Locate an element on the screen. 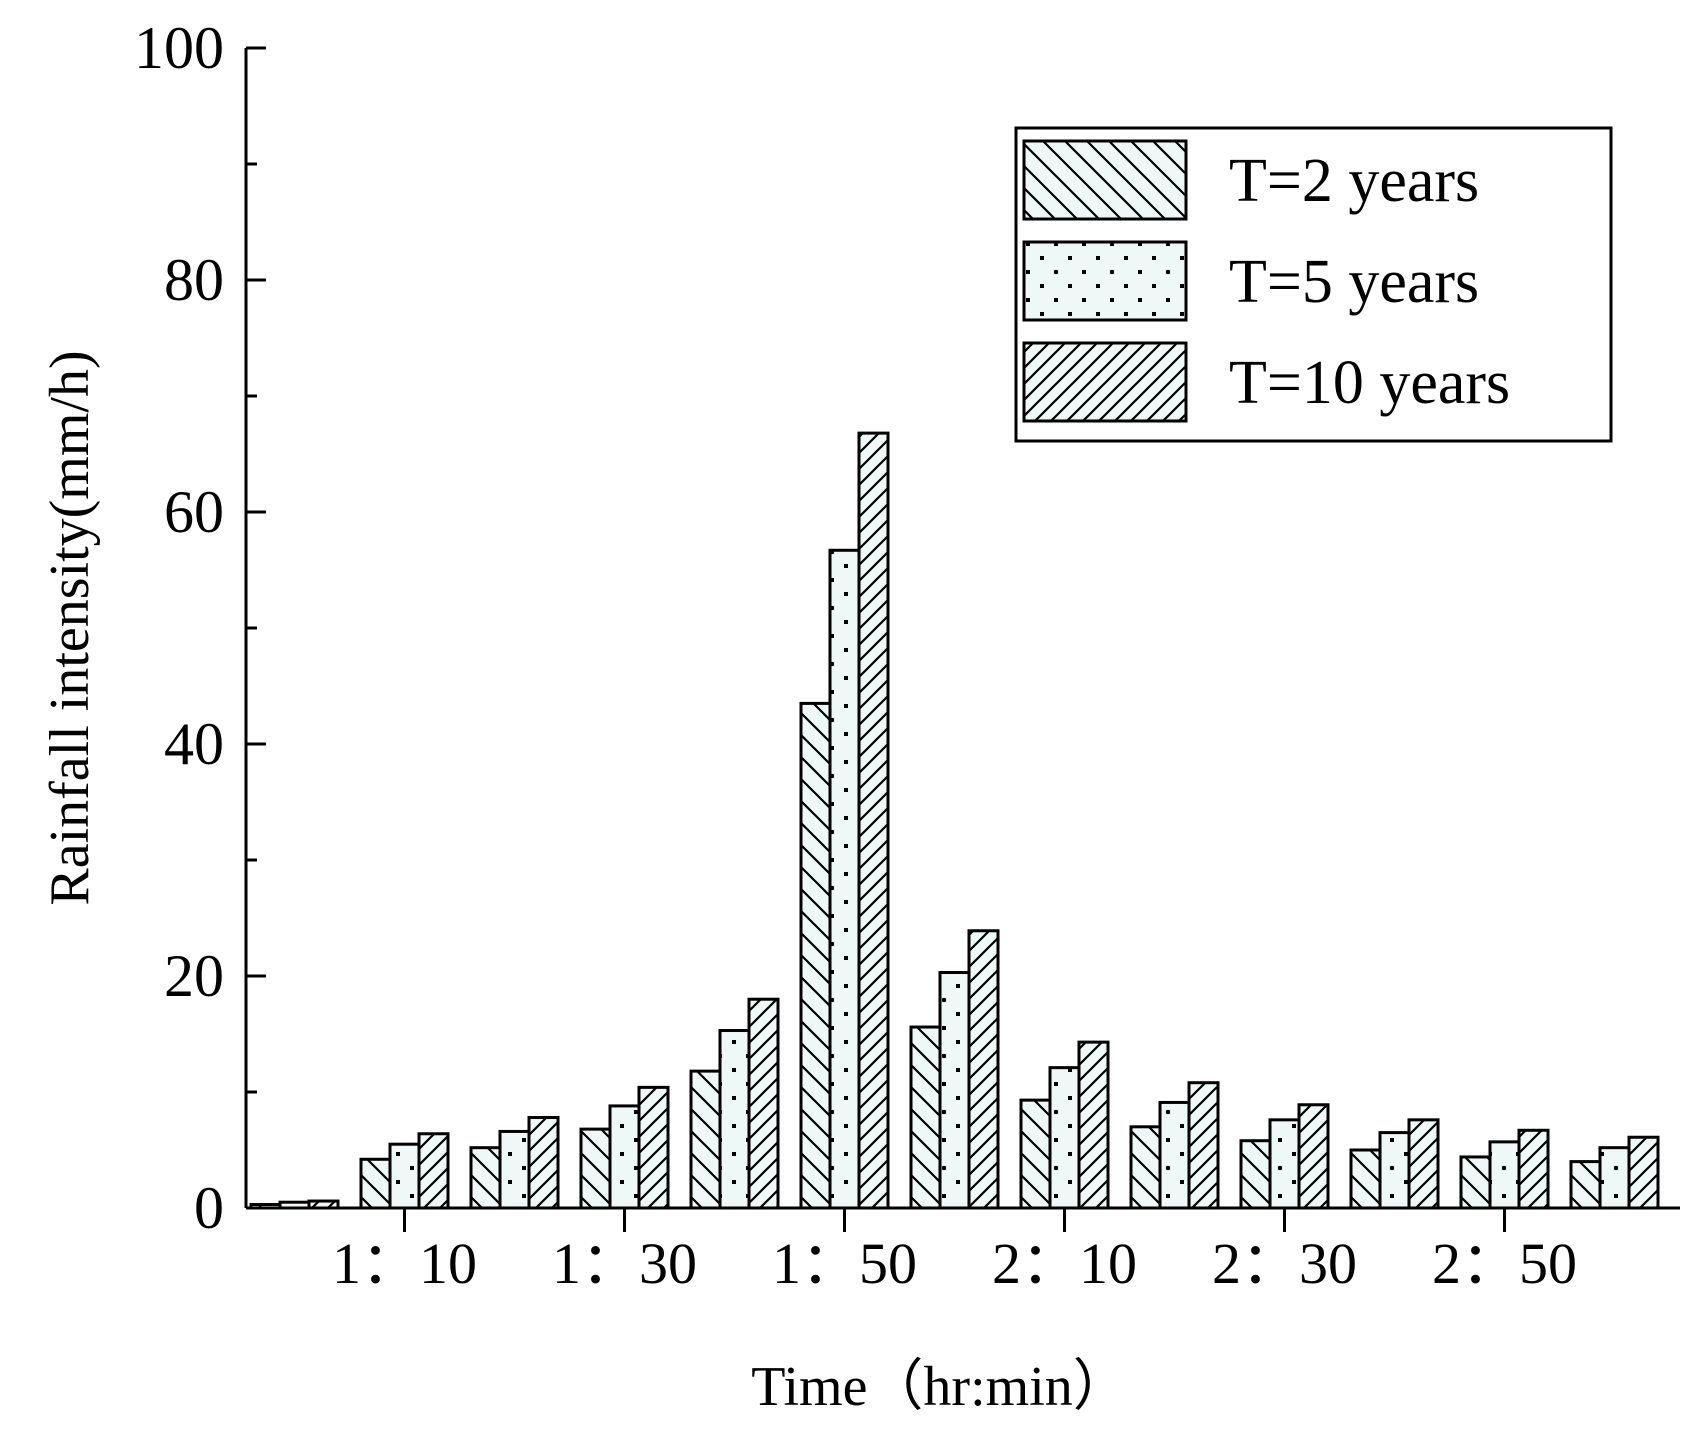 This screenshot has width=1695, height=1430. x-axis-title: Time（hr:min） is located at coordinates (940, 1387).